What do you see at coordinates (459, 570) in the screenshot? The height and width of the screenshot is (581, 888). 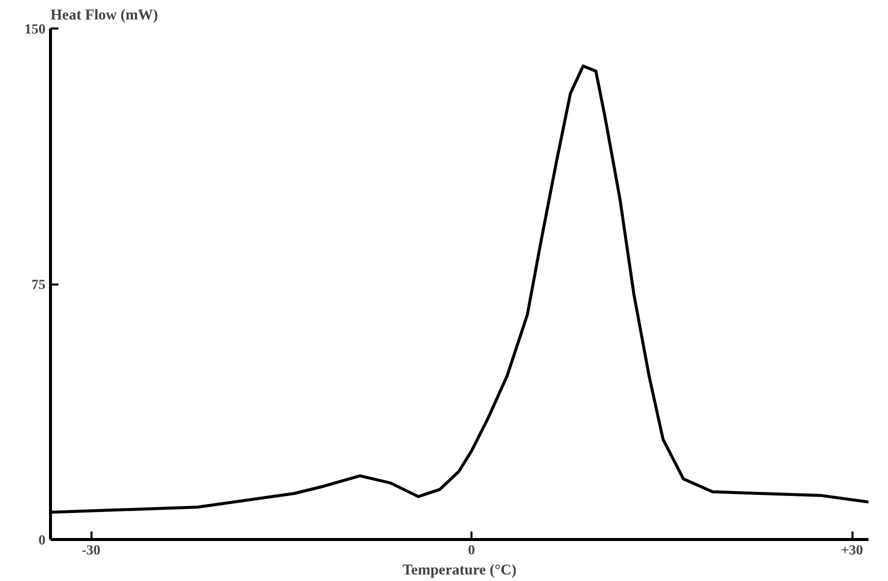 I see `x-axis-title: Temperature (°C)` at bounding box center [459, 570].